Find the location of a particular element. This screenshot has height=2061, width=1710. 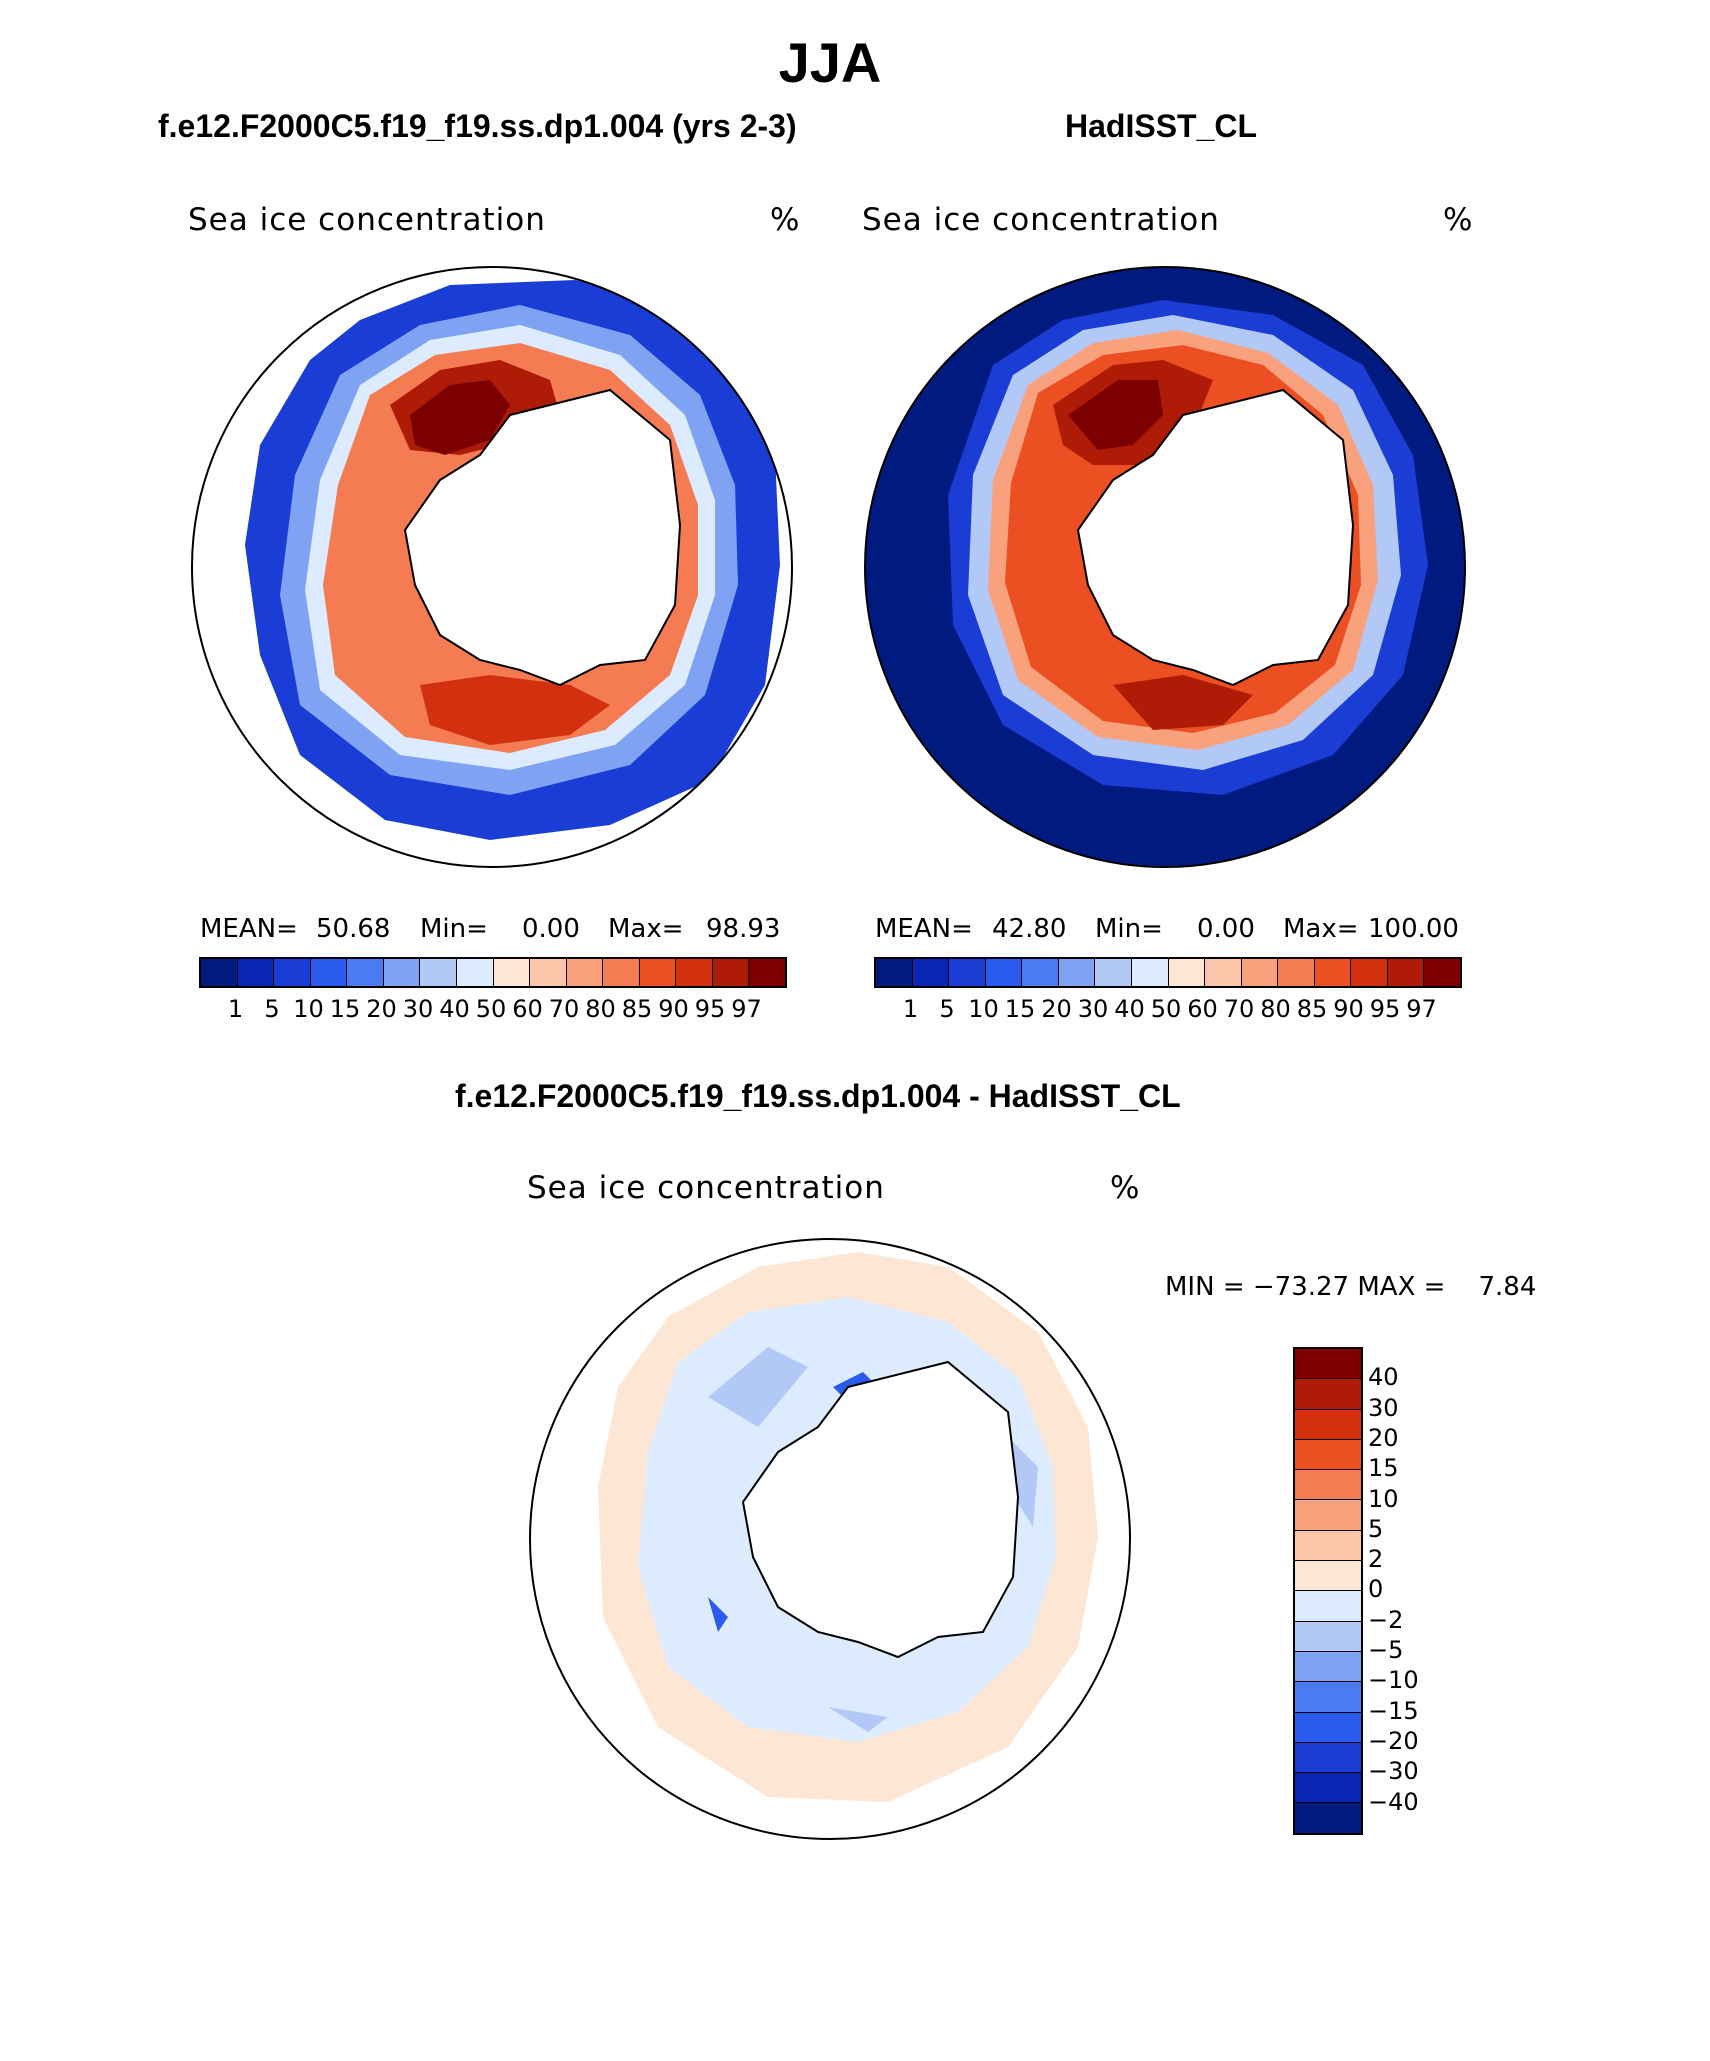

diff-panel-unit-label: % is located at coordinates (1125, 1188).